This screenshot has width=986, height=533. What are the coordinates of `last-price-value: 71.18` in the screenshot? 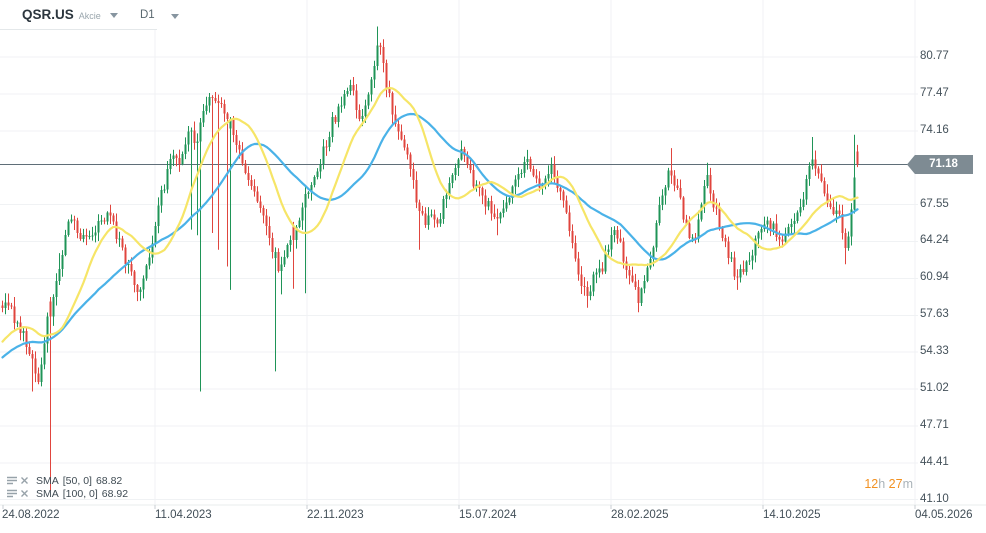 It's located at (943, 164).